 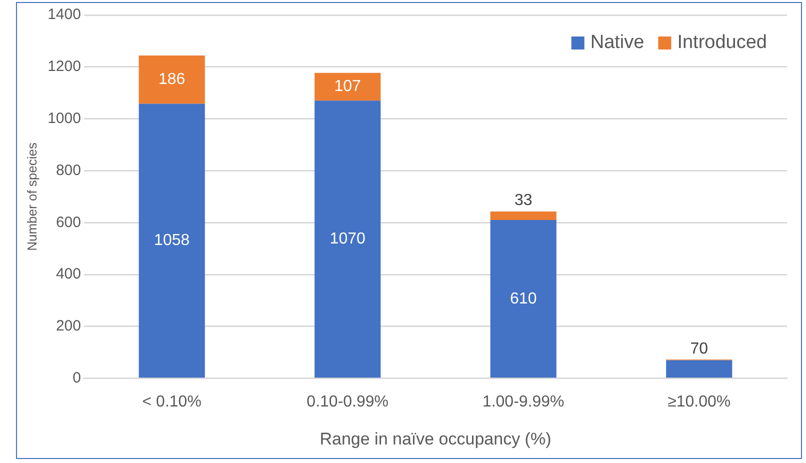 I want to click on y-tick-label: 1200, so click(x=64, y=67).